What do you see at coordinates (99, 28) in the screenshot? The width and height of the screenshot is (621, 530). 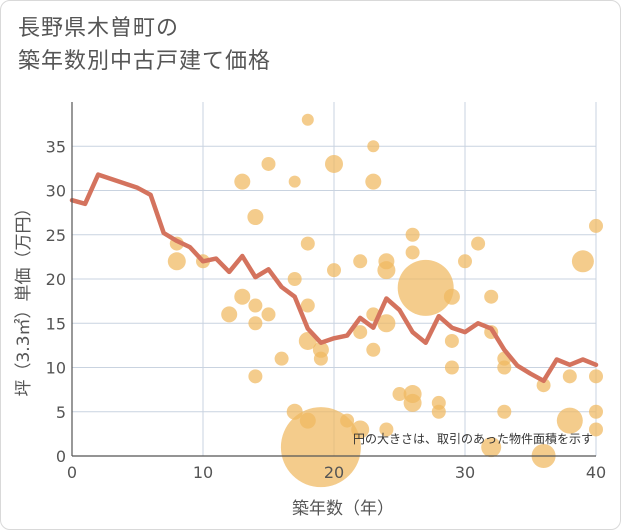 I see `chart-title-line1: 長野県木曽町の` at bounding box center [99, 28].